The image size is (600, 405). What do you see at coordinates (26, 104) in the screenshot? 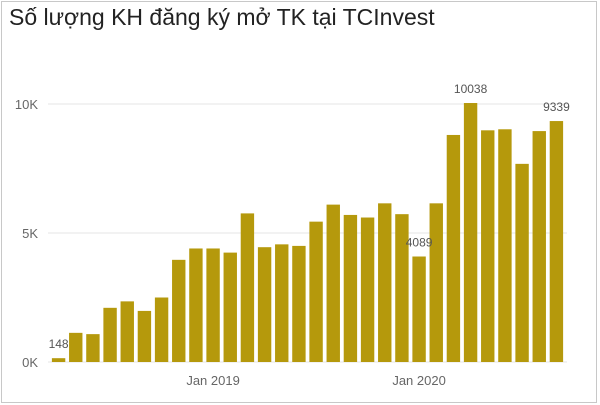
I see `y-tick-label: 10K` at bounding box center [26, 104].